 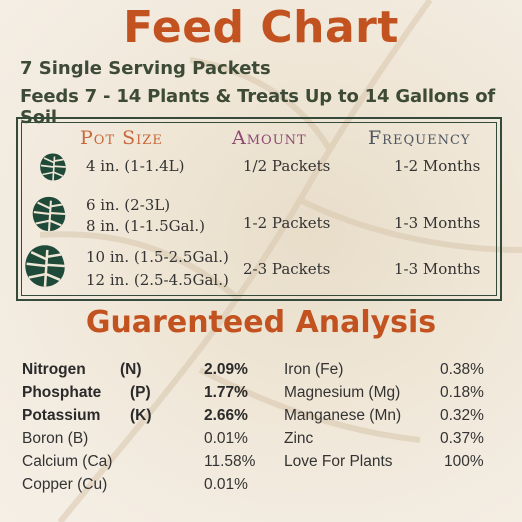 I want to click on analysis-phosphate-symbol: (P), so click(x=140, y=392).